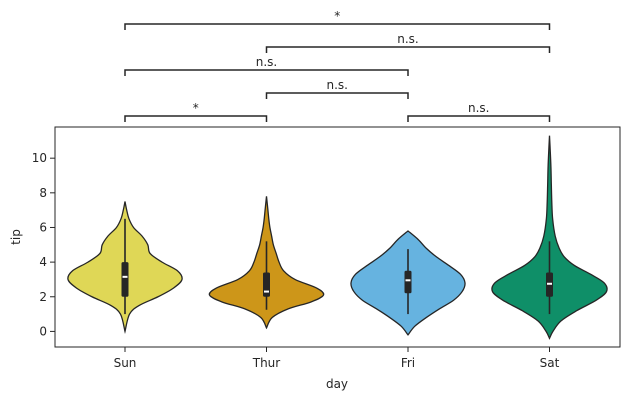 The width and height of the screenshot is (630, 400). What do you see at coordinates (43, 227) in the screenshot?
I see `y-tick-label: 6` at bounding box center [43, 227].